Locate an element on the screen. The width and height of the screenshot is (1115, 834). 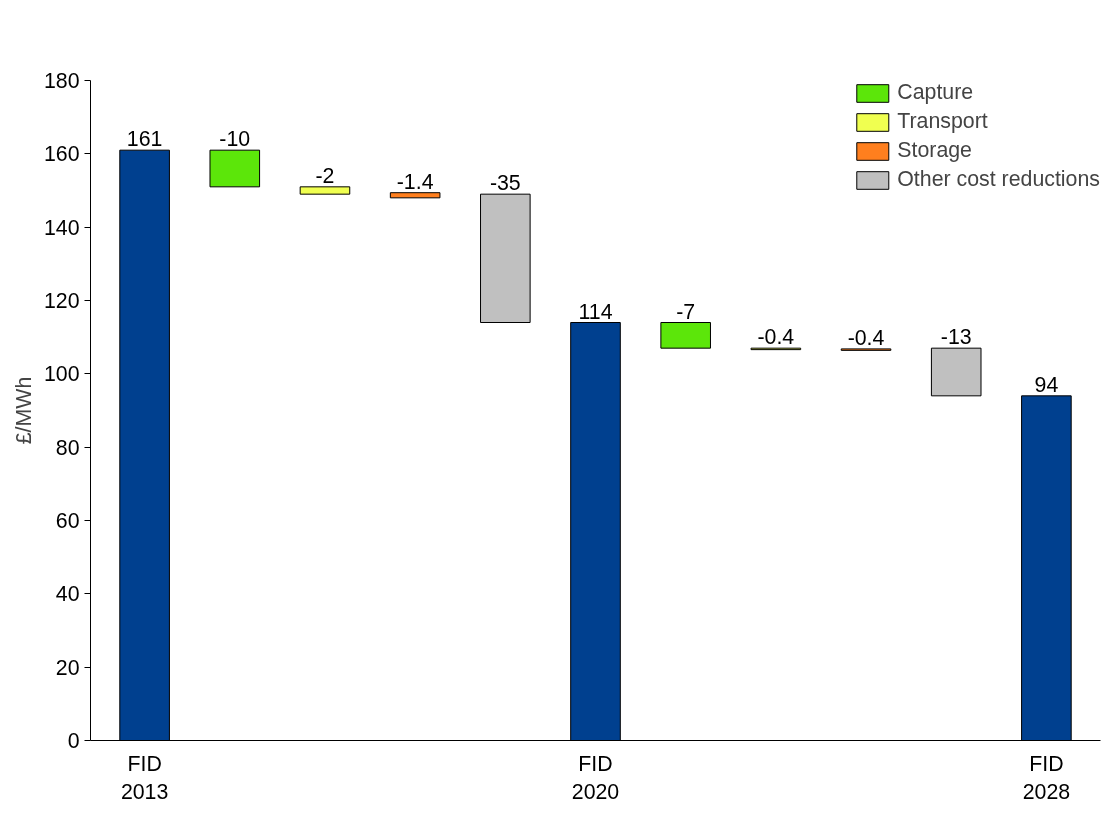
y-tick-label: 0 is located at coordinates (73, 741).